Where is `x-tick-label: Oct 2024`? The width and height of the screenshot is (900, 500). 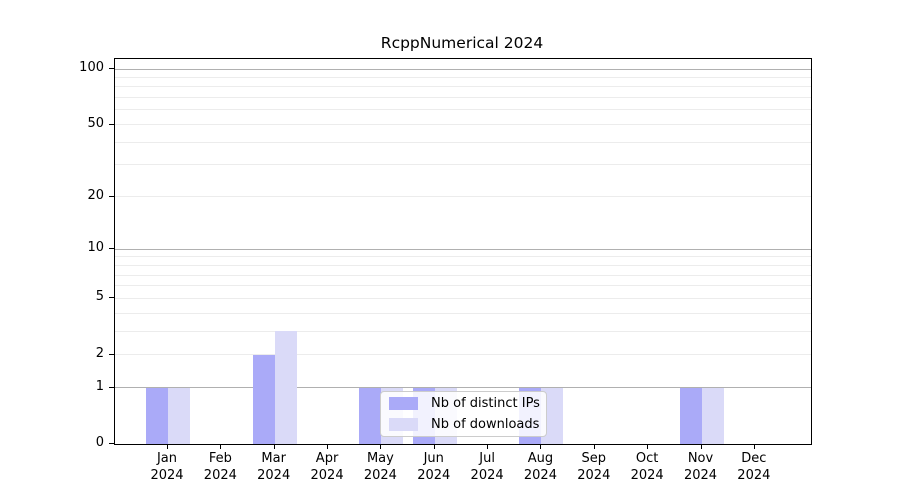 x-tick-label: Oct 2024 is located at coordinates (647, 467).